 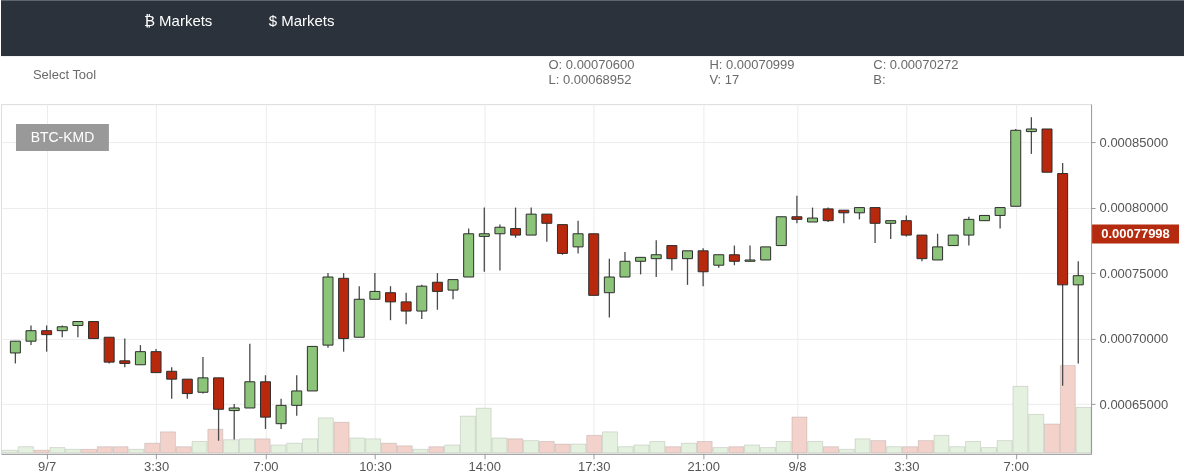 I want to click on text: ₿ Markets, so click(x=178, y=21).